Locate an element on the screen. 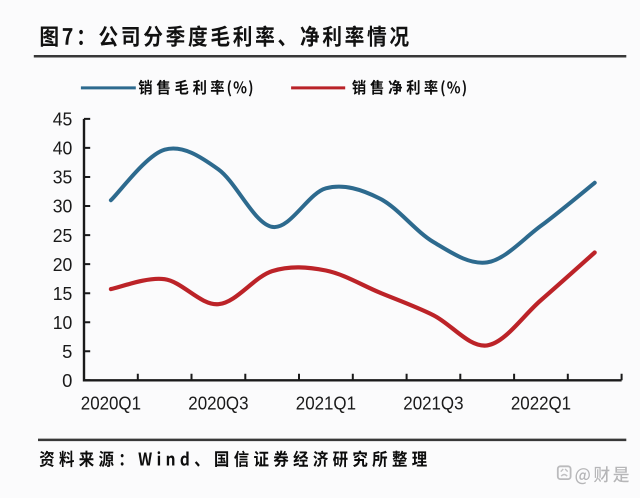 This screenshot has width=640, height=498. svg-text: 2021Q1 is located at coordinates (326, 402).